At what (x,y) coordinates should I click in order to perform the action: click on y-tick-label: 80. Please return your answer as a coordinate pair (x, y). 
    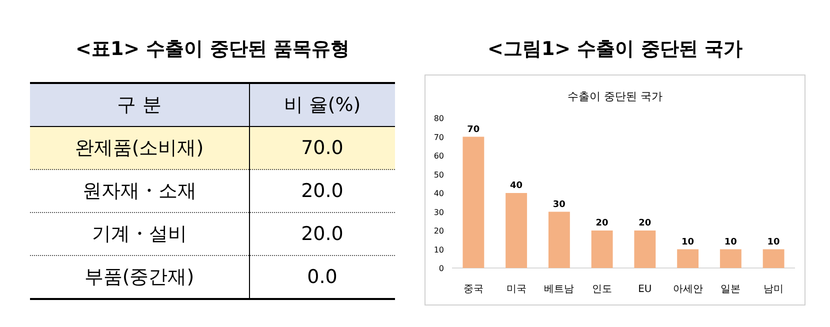
    Looking at the image, I should click on (439, 118).